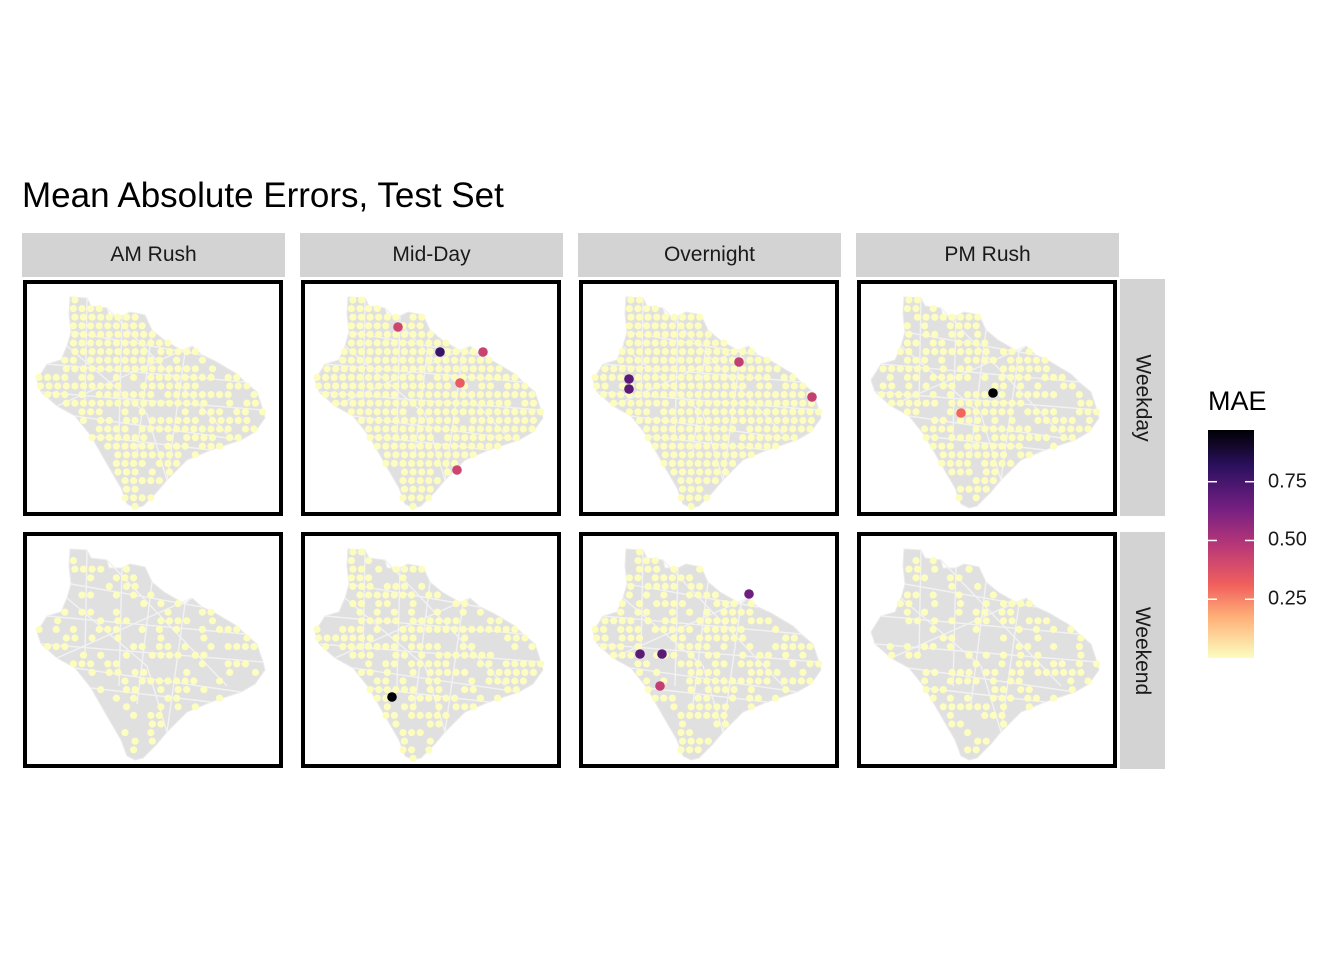 This screenshot has height=960, width=1344. Describe the element at coordinates (1287, 539) in the screenshot. I see `legend-label-0-50: 0.50` at that location.